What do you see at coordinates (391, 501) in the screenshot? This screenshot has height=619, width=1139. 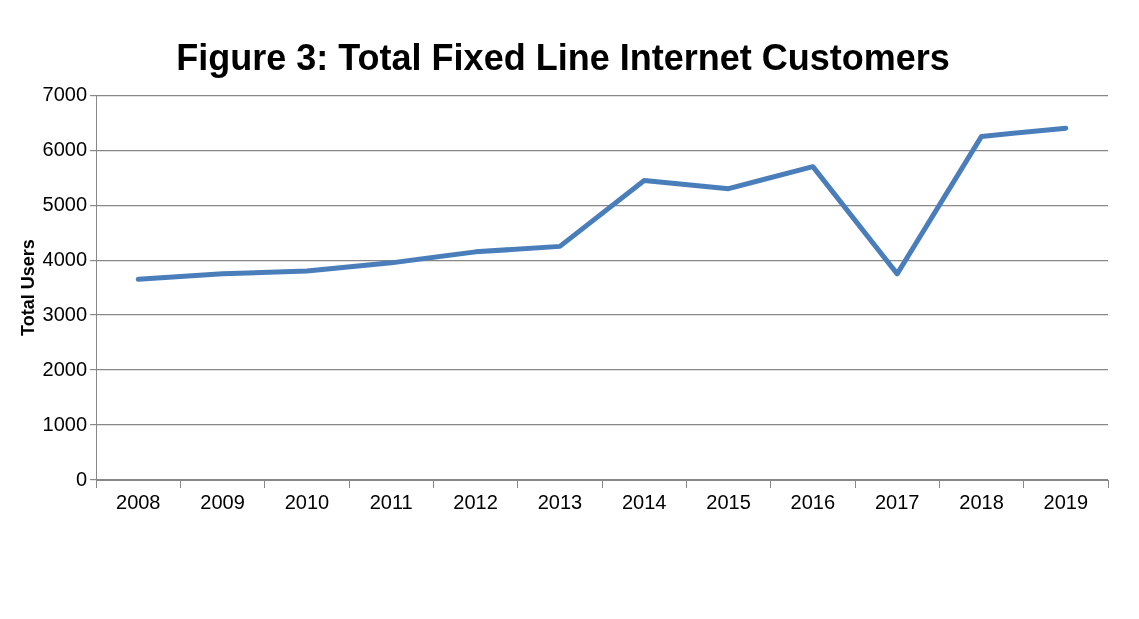 I see `x-tick-label: 2011` at bounding box center [391, 501].